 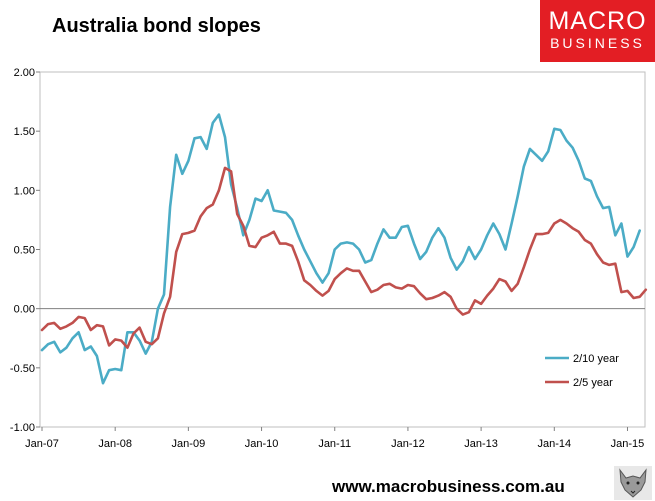 What do you see at coordinates (597, 21) in the screenshot?
I see `logo-line-1: MACRO` at bounding box center [597, 21].